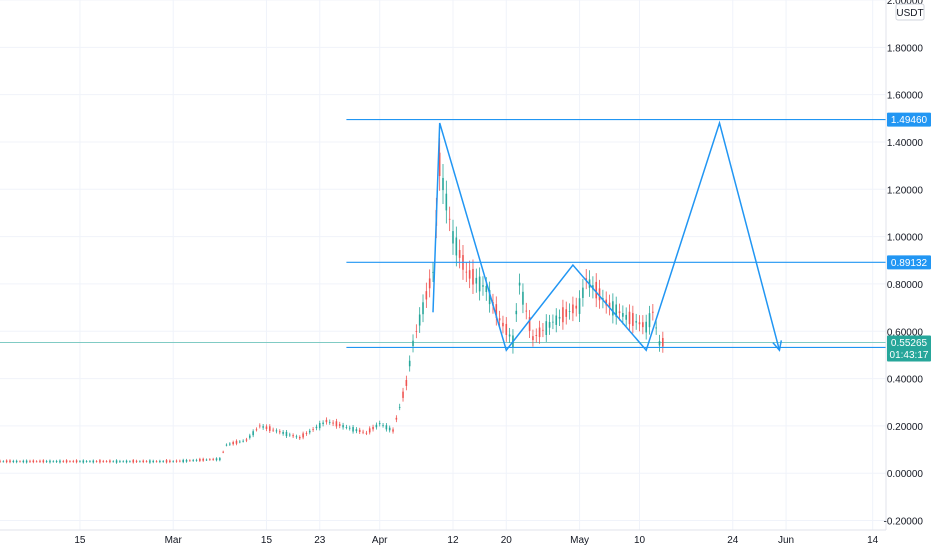 The width and height of the screenshot is (932, 550). I want to click on level-tag-label: 1.49460, so click(909, 120).